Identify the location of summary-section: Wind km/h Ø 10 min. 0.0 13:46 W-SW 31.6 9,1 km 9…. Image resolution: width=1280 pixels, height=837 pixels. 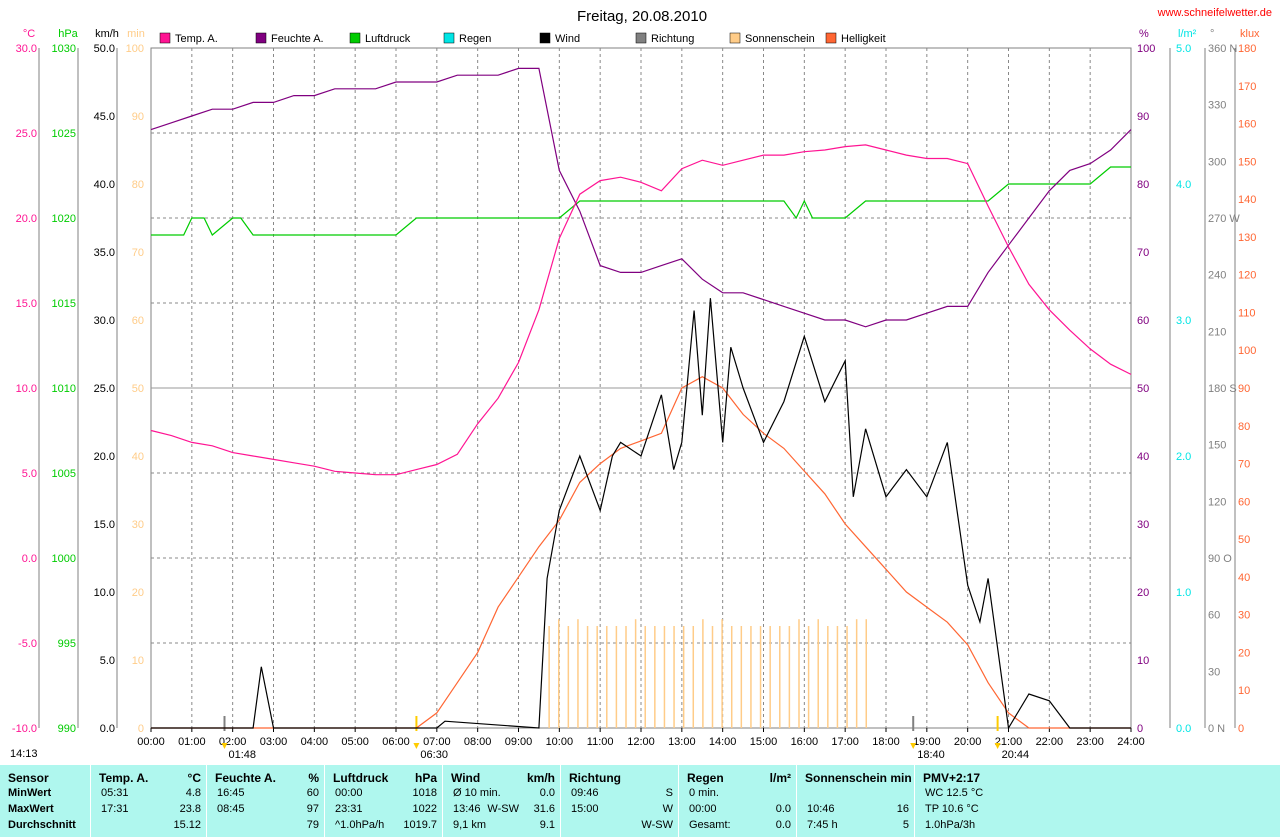
(501, 801).